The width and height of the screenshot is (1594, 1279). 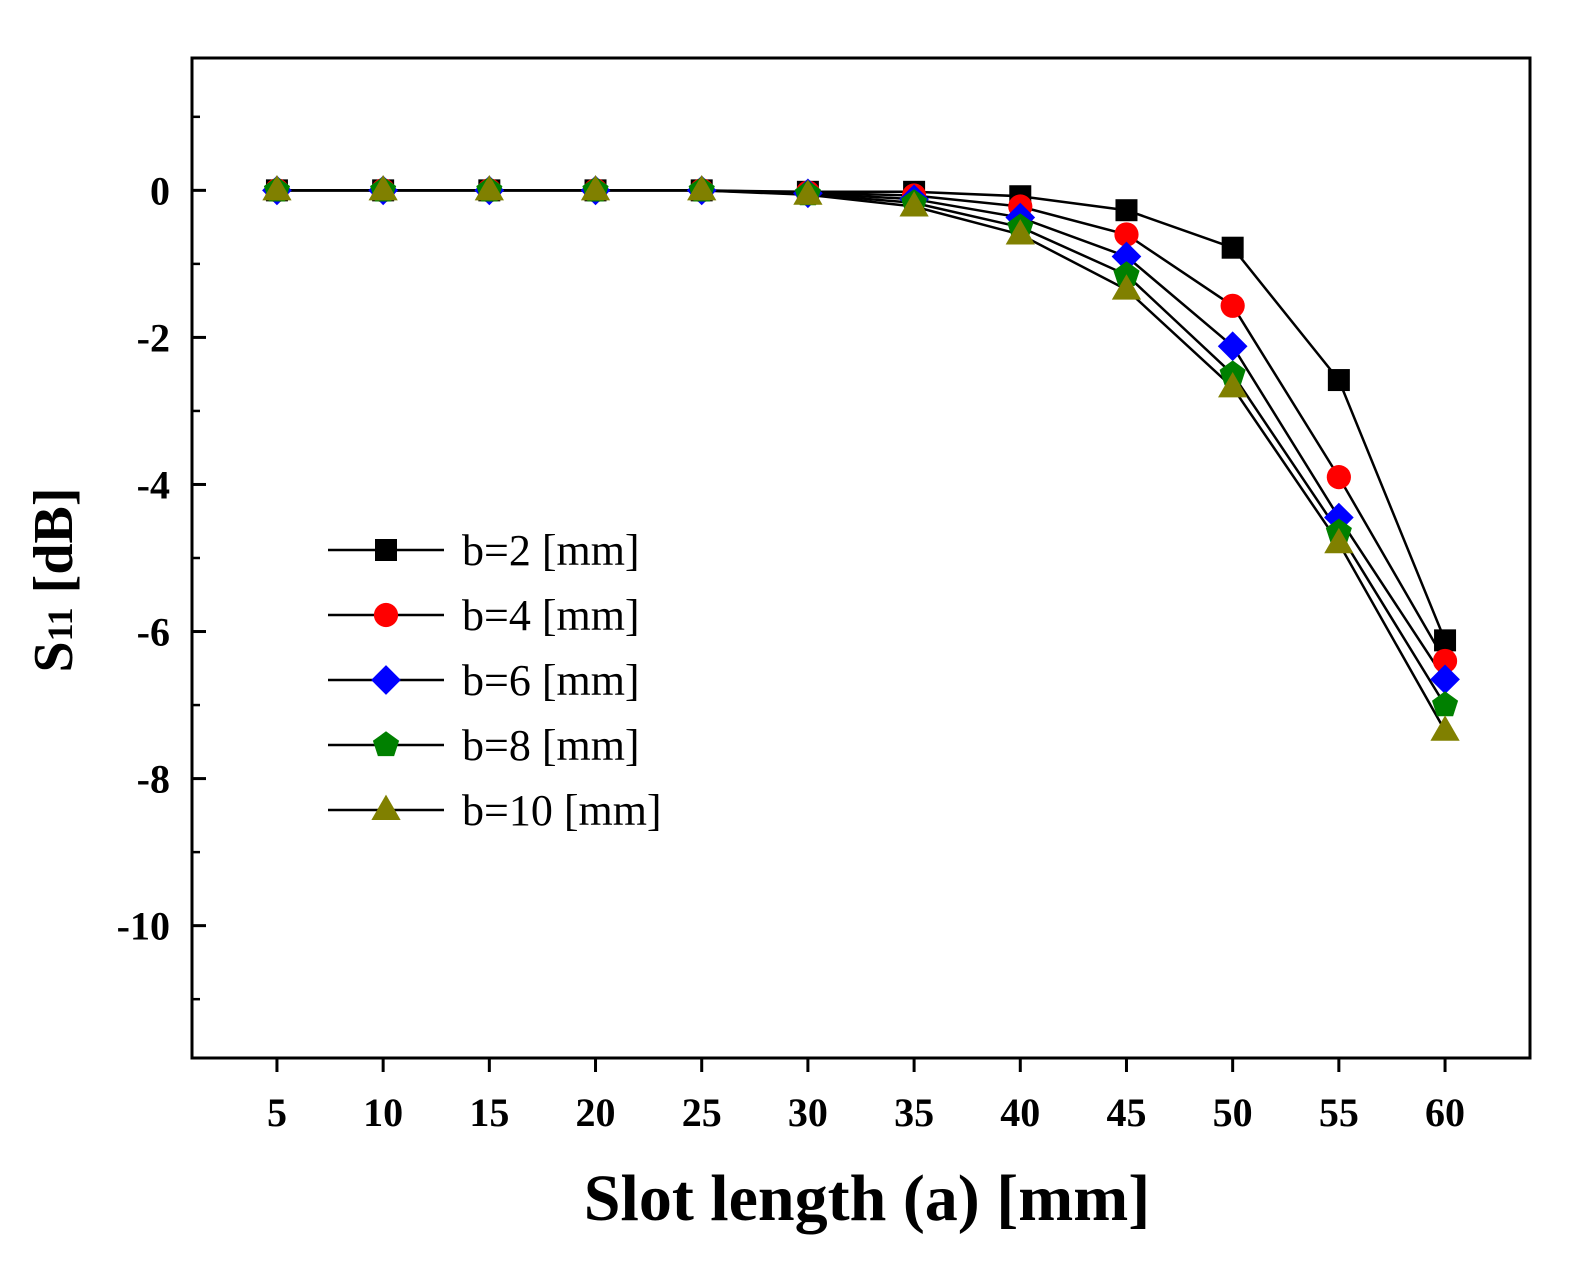 I want to click on y-axis-title: S11 [dB], so click(x=54, y=580).